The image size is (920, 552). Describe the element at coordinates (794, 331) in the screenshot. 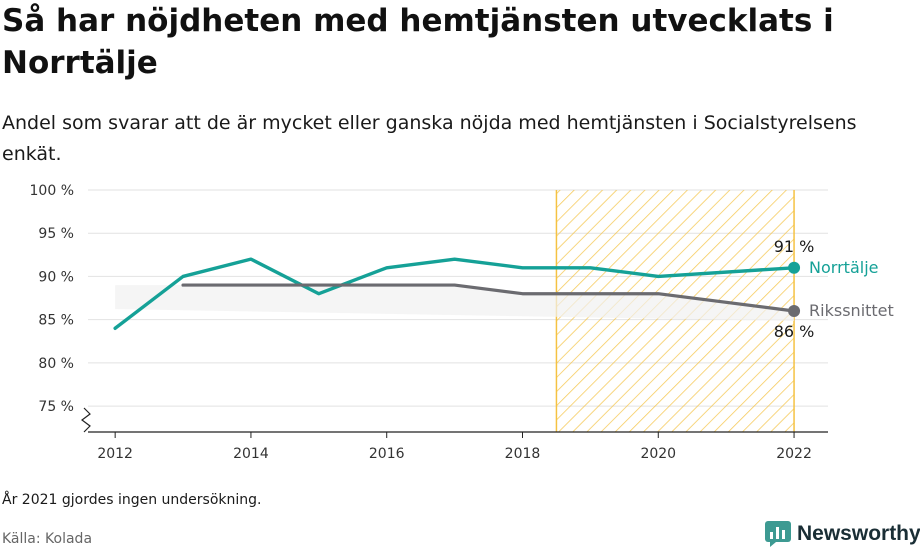

I see `series-value-label: 86 %` at that location.